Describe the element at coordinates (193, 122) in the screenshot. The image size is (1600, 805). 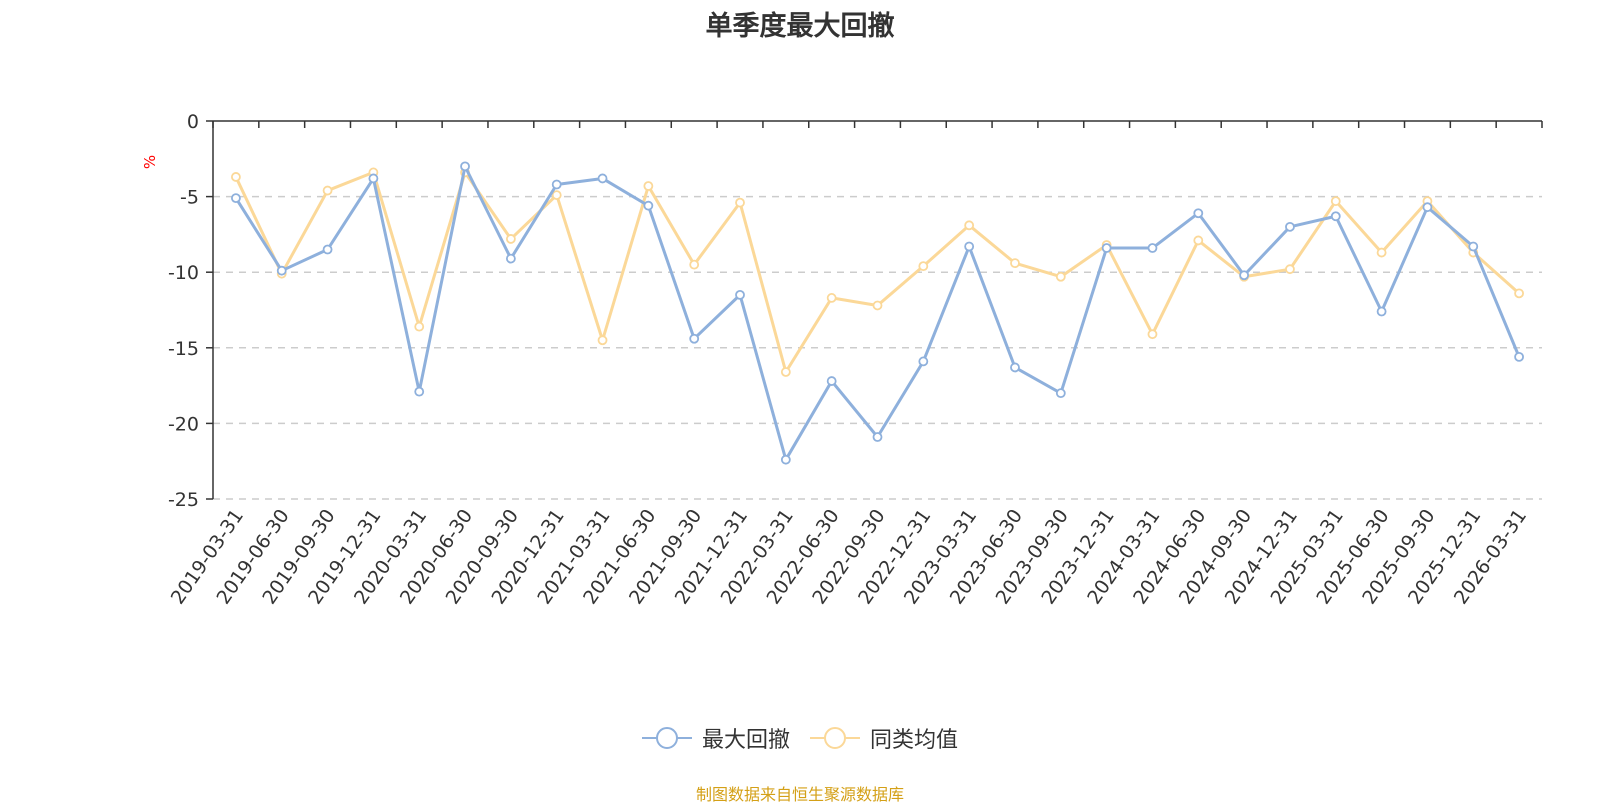
I see `y-tick-label: 0` at that location.